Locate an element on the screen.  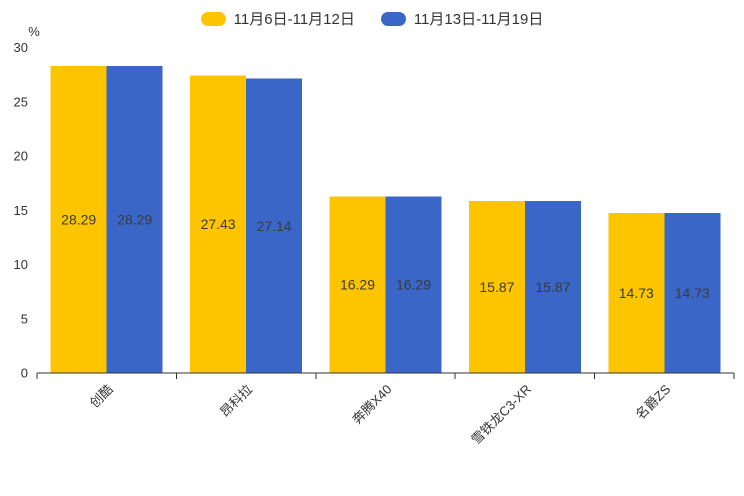
y-axis-tick-label: 5 is located at coordinates (24, 318).